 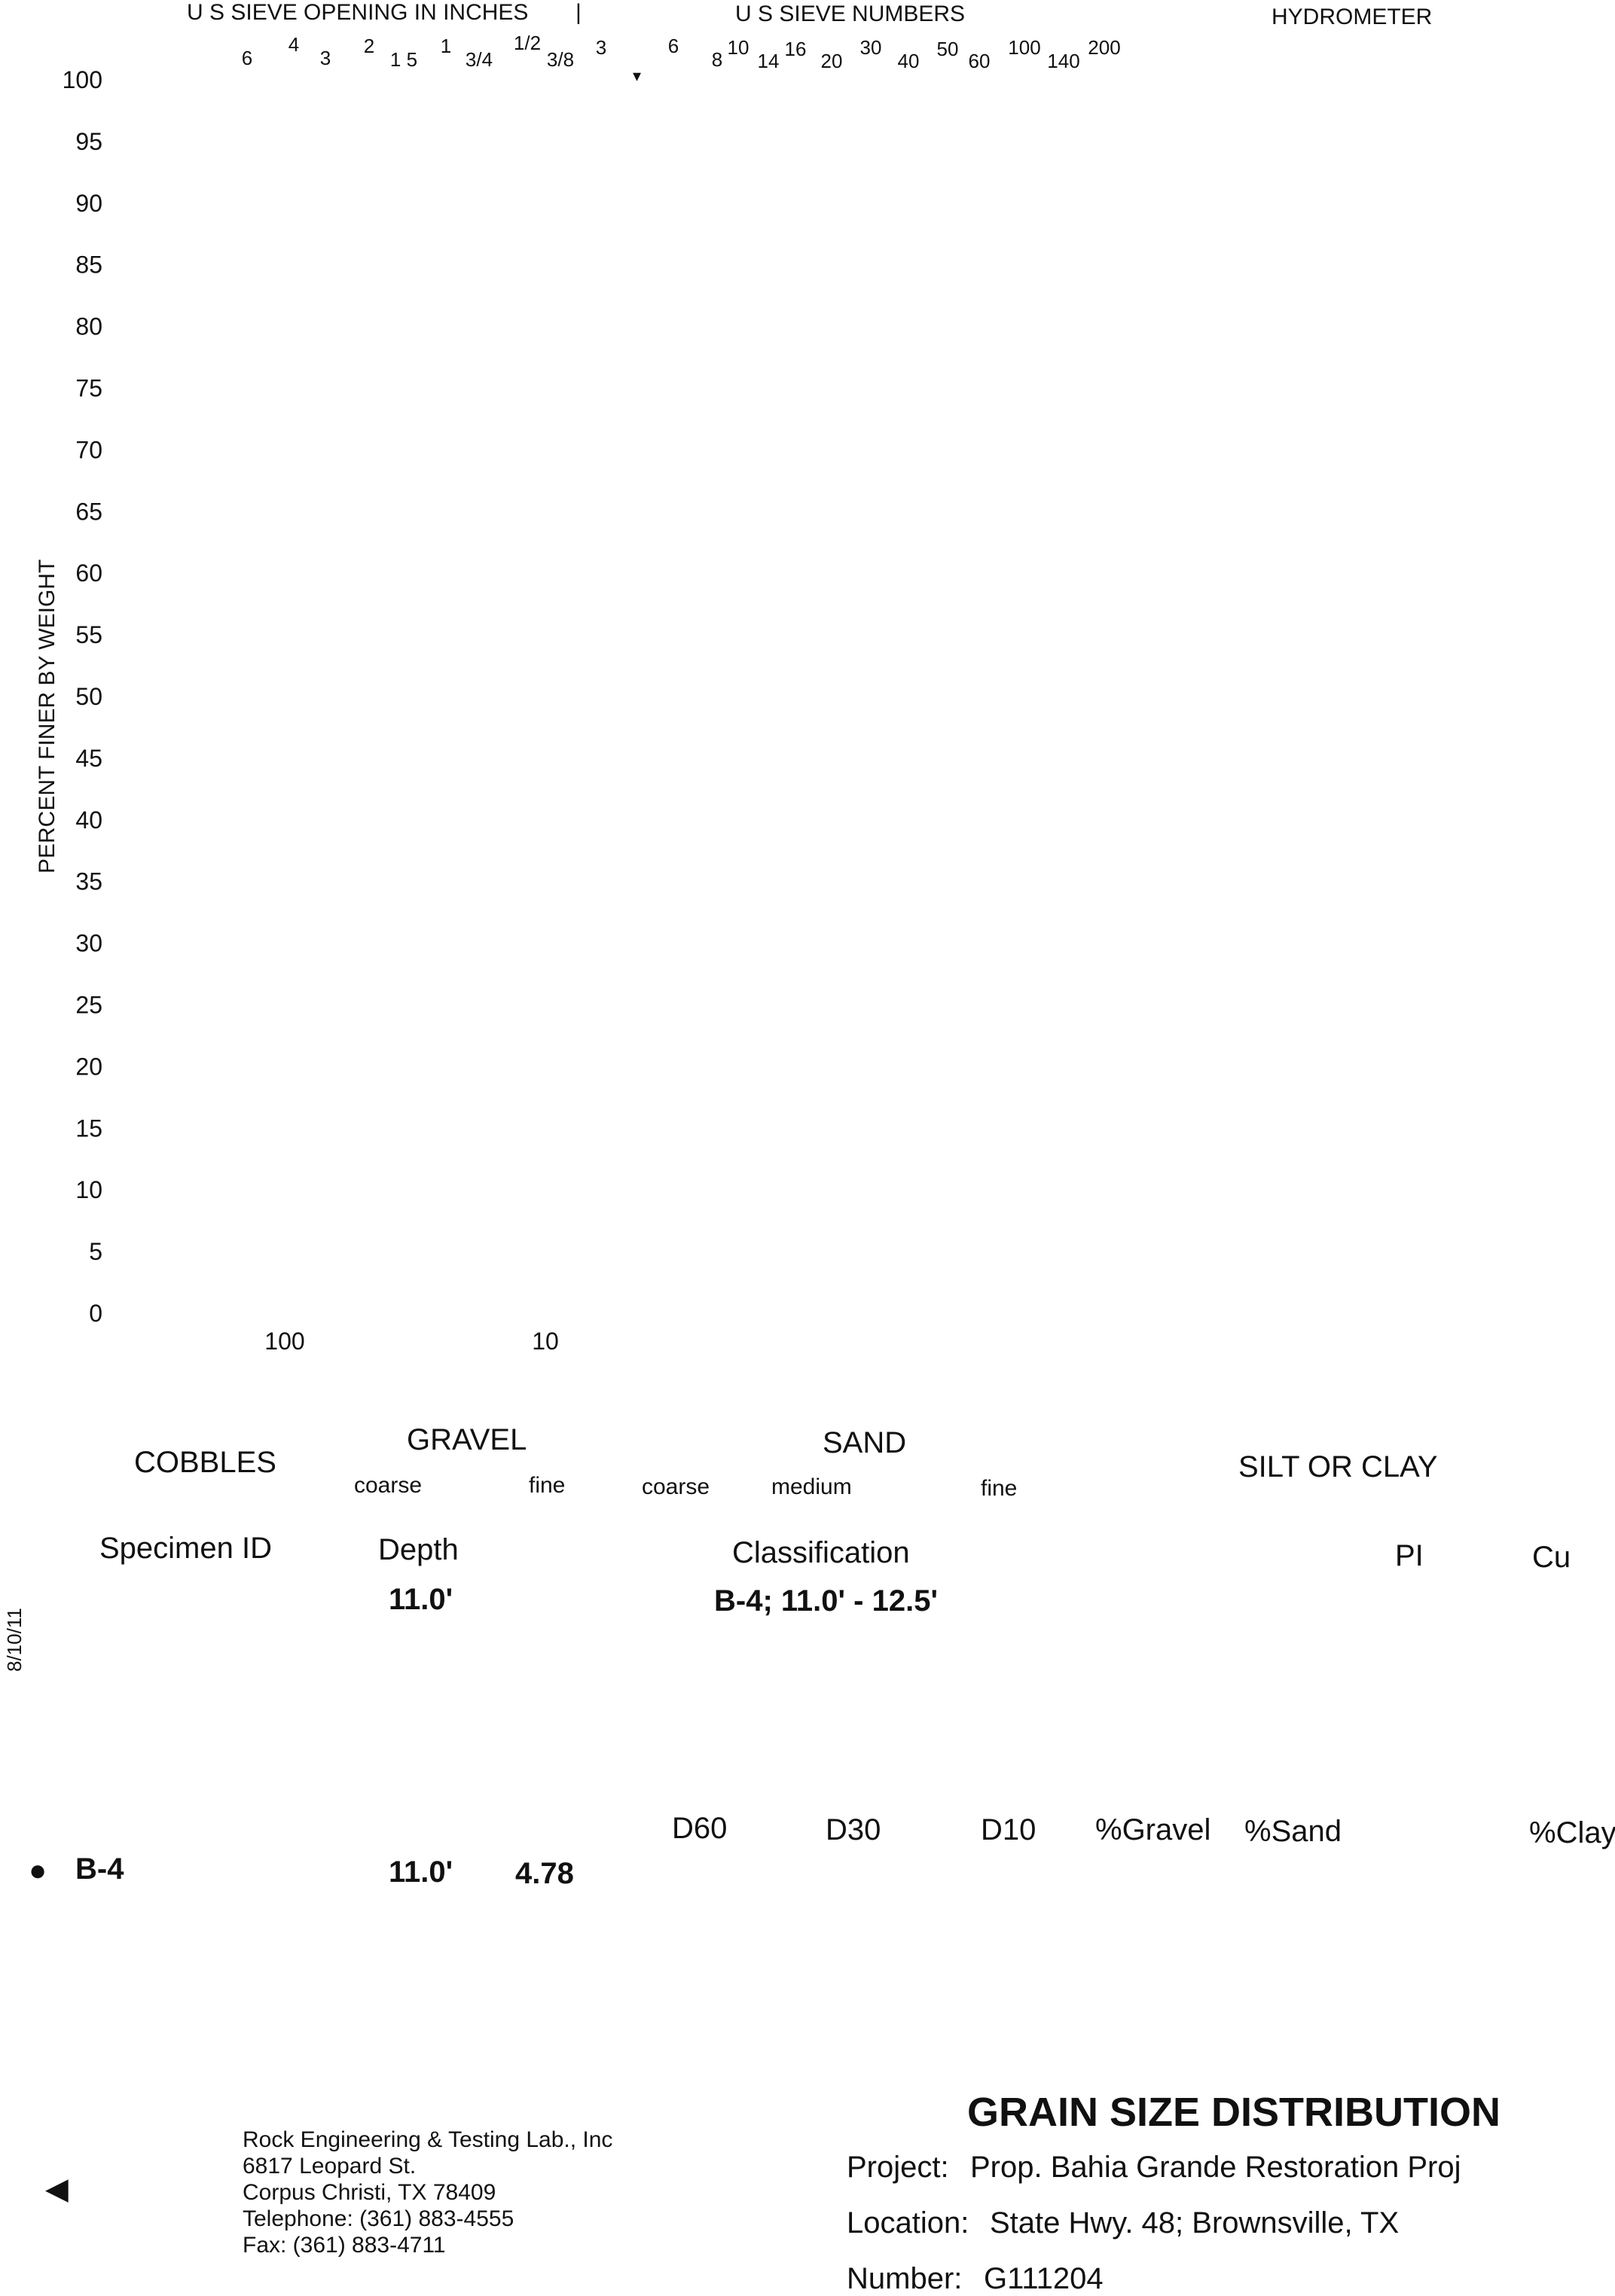 What do you see at coordinates (330, 2166) in the screenshot?
I see `company-street: 6817 Leopard St.` at bounding box center [330, 2166].